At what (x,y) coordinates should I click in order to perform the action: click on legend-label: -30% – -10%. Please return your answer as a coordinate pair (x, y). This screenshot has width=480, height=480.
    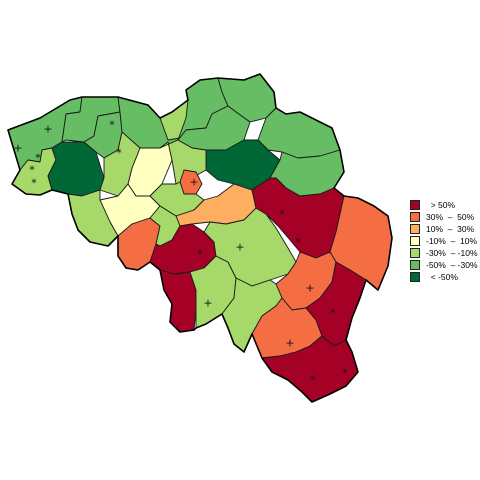
    Looking at the image, I should click on (452, 253).